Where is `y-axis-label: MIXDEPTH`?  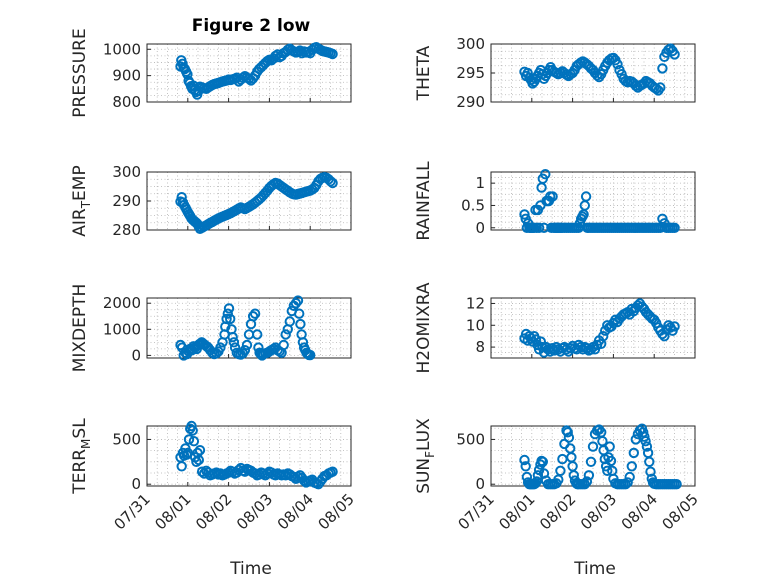
y-axis-label: MIXDEPTH is located at coordinates (80, 328).